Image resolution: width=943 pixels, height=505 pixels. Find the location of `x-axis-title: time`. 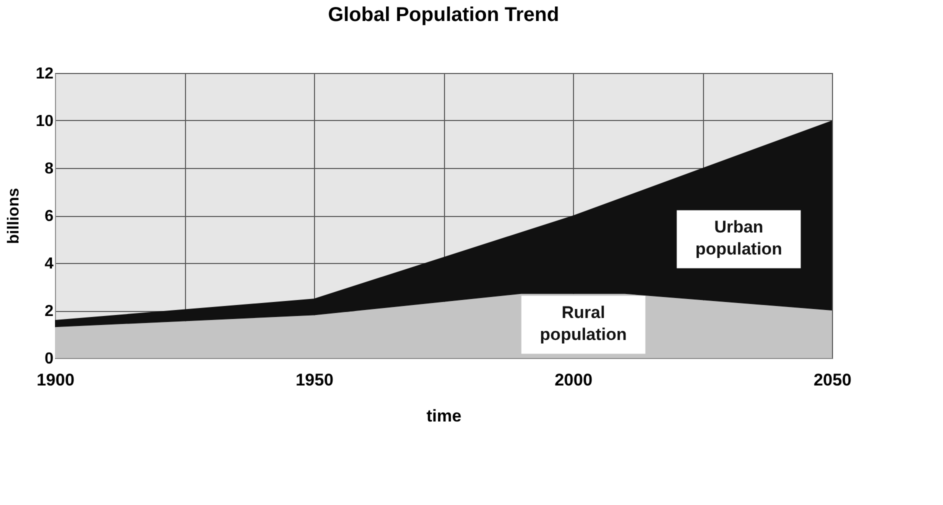

x-axis-title: time is located at coordinates (444, 416).